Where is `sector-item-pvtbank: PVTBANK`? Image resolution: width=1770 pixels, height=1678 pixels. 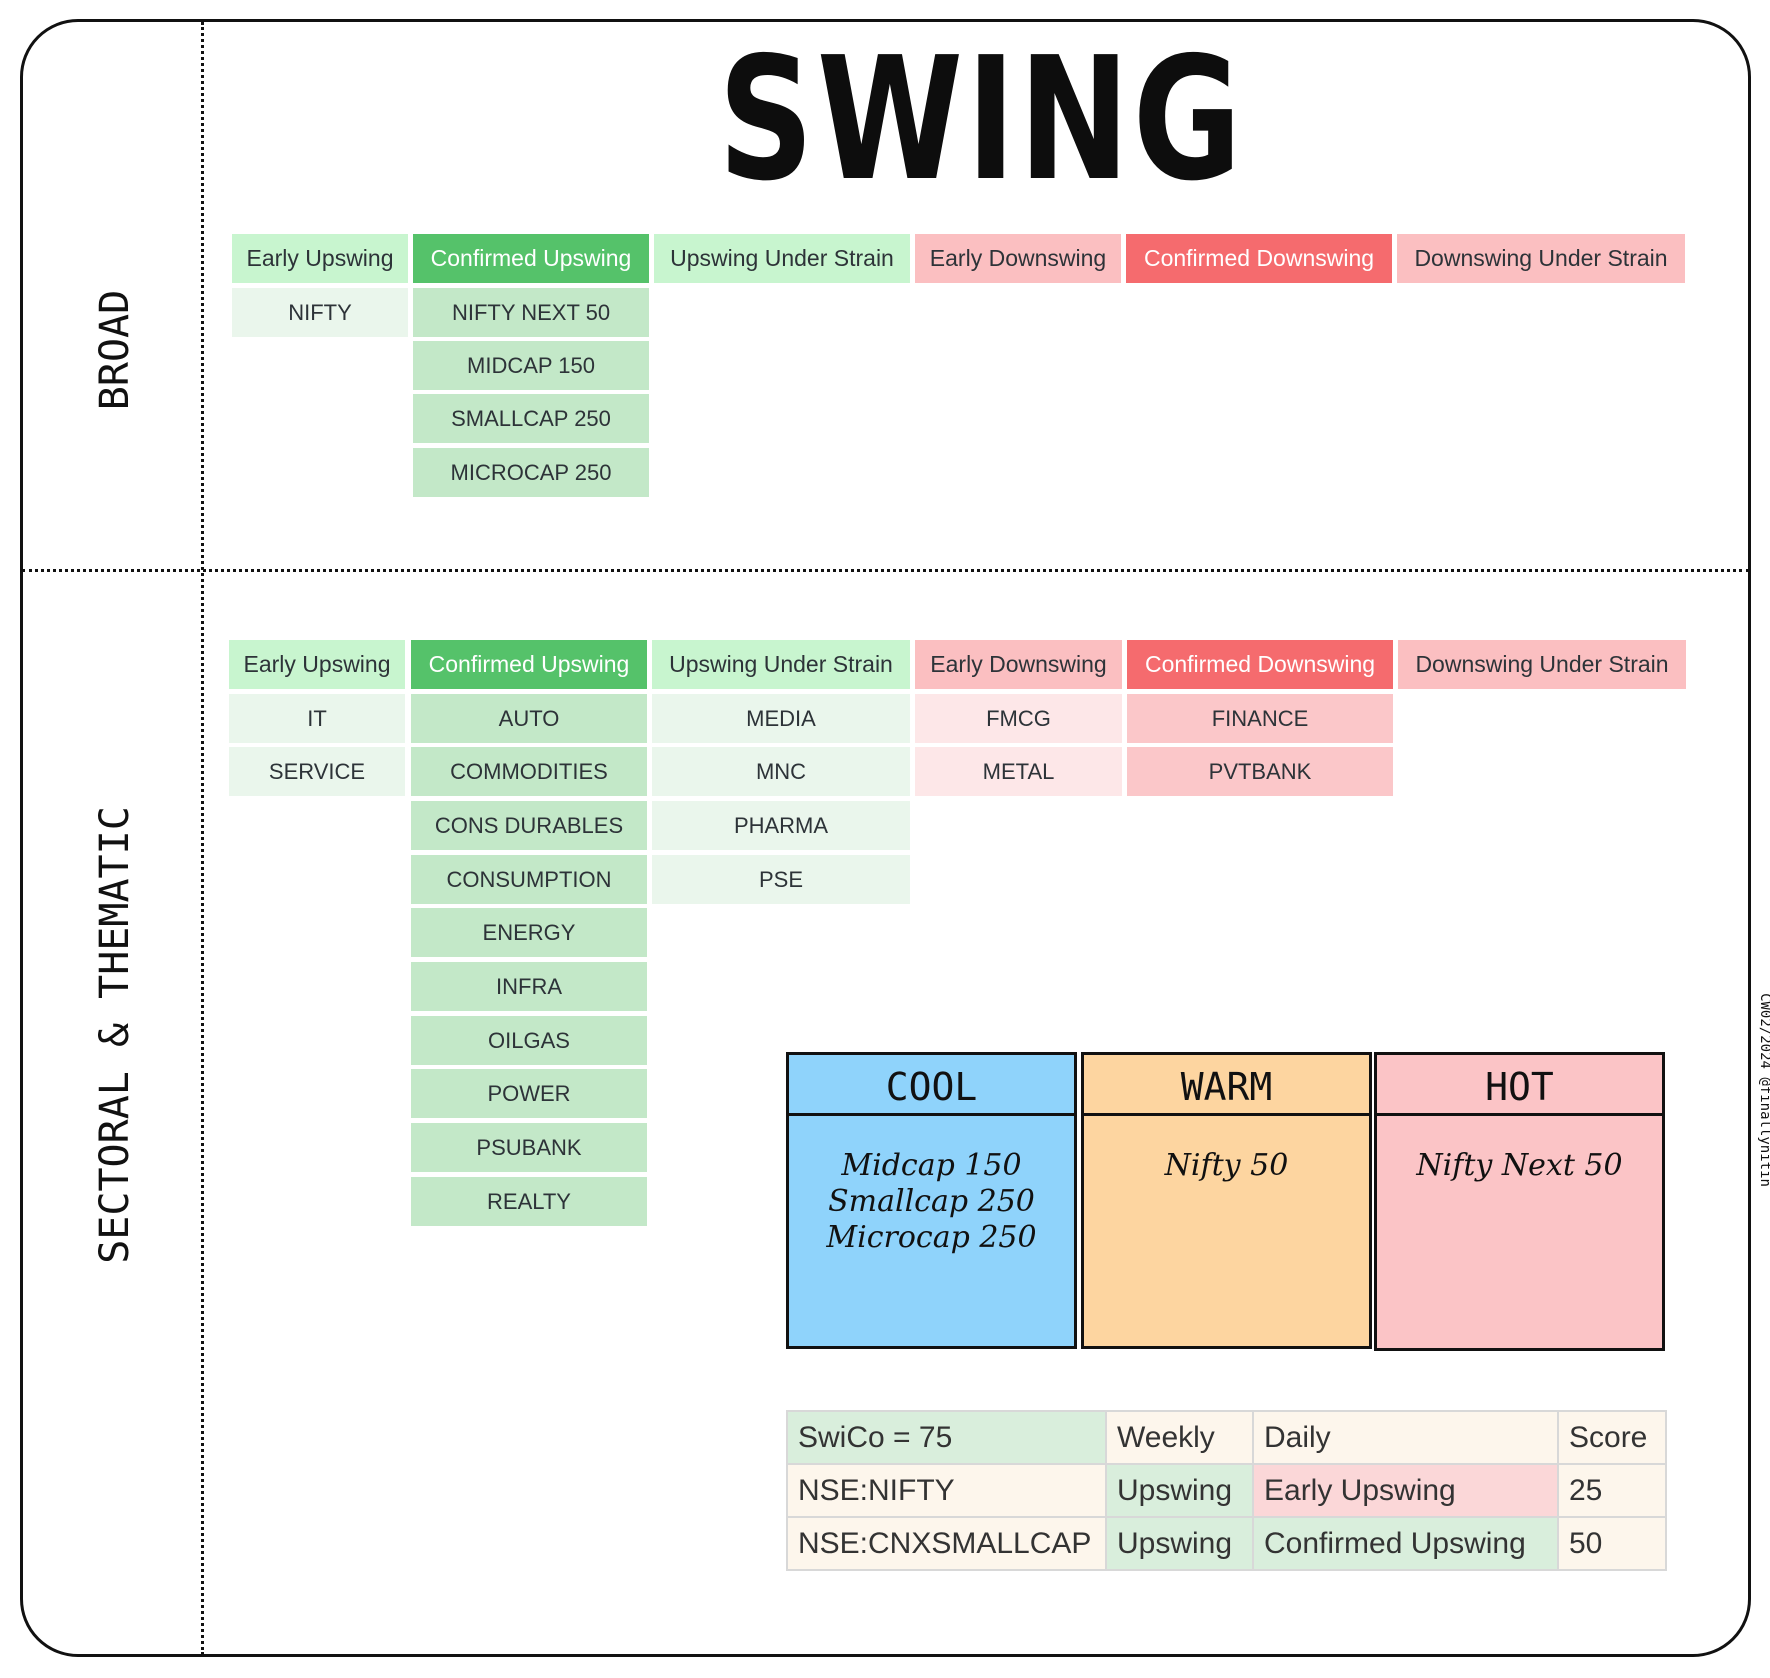
sector-item-pvtbank: PVTBANK is located at coordinates (1260, 771).